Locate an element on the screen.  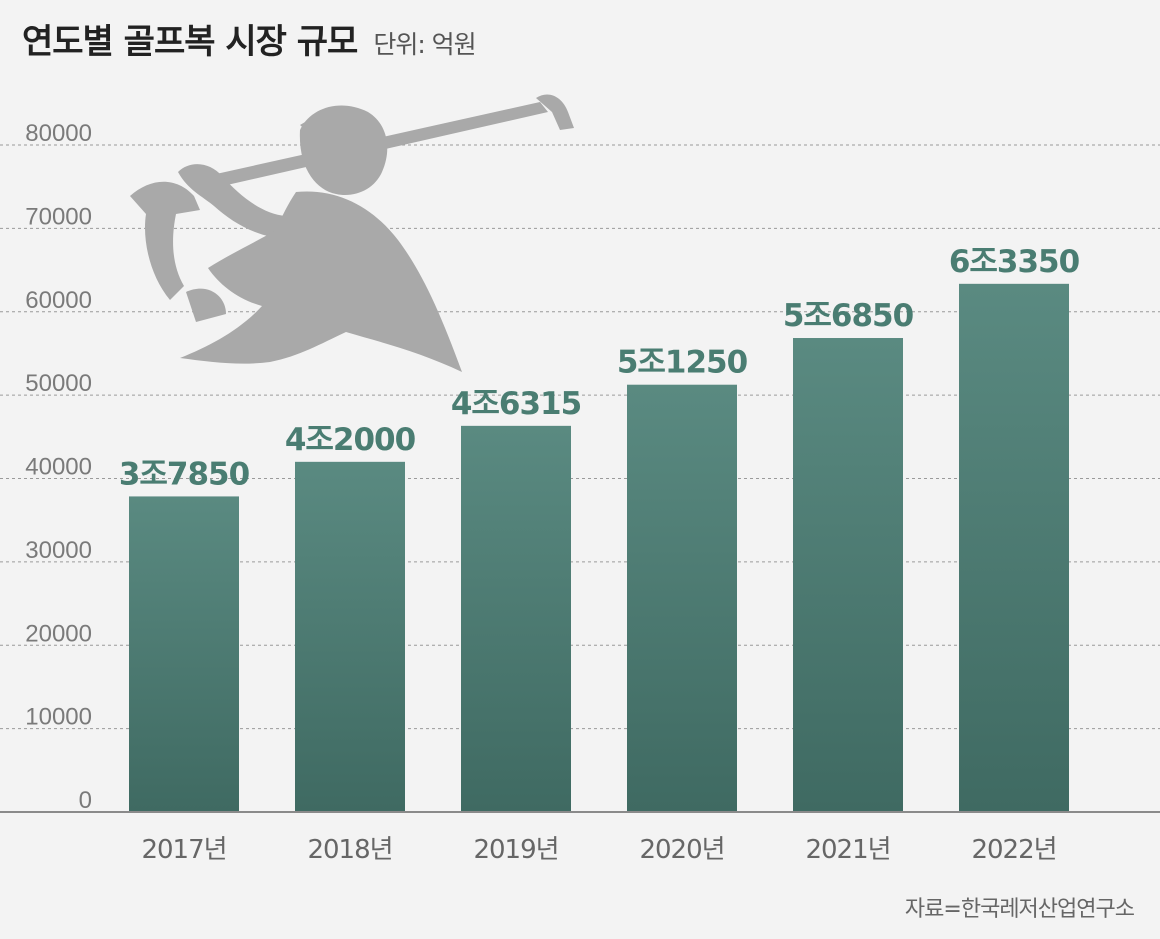
unit-label: 단위: 억원 is located at coordinates (424, 44).